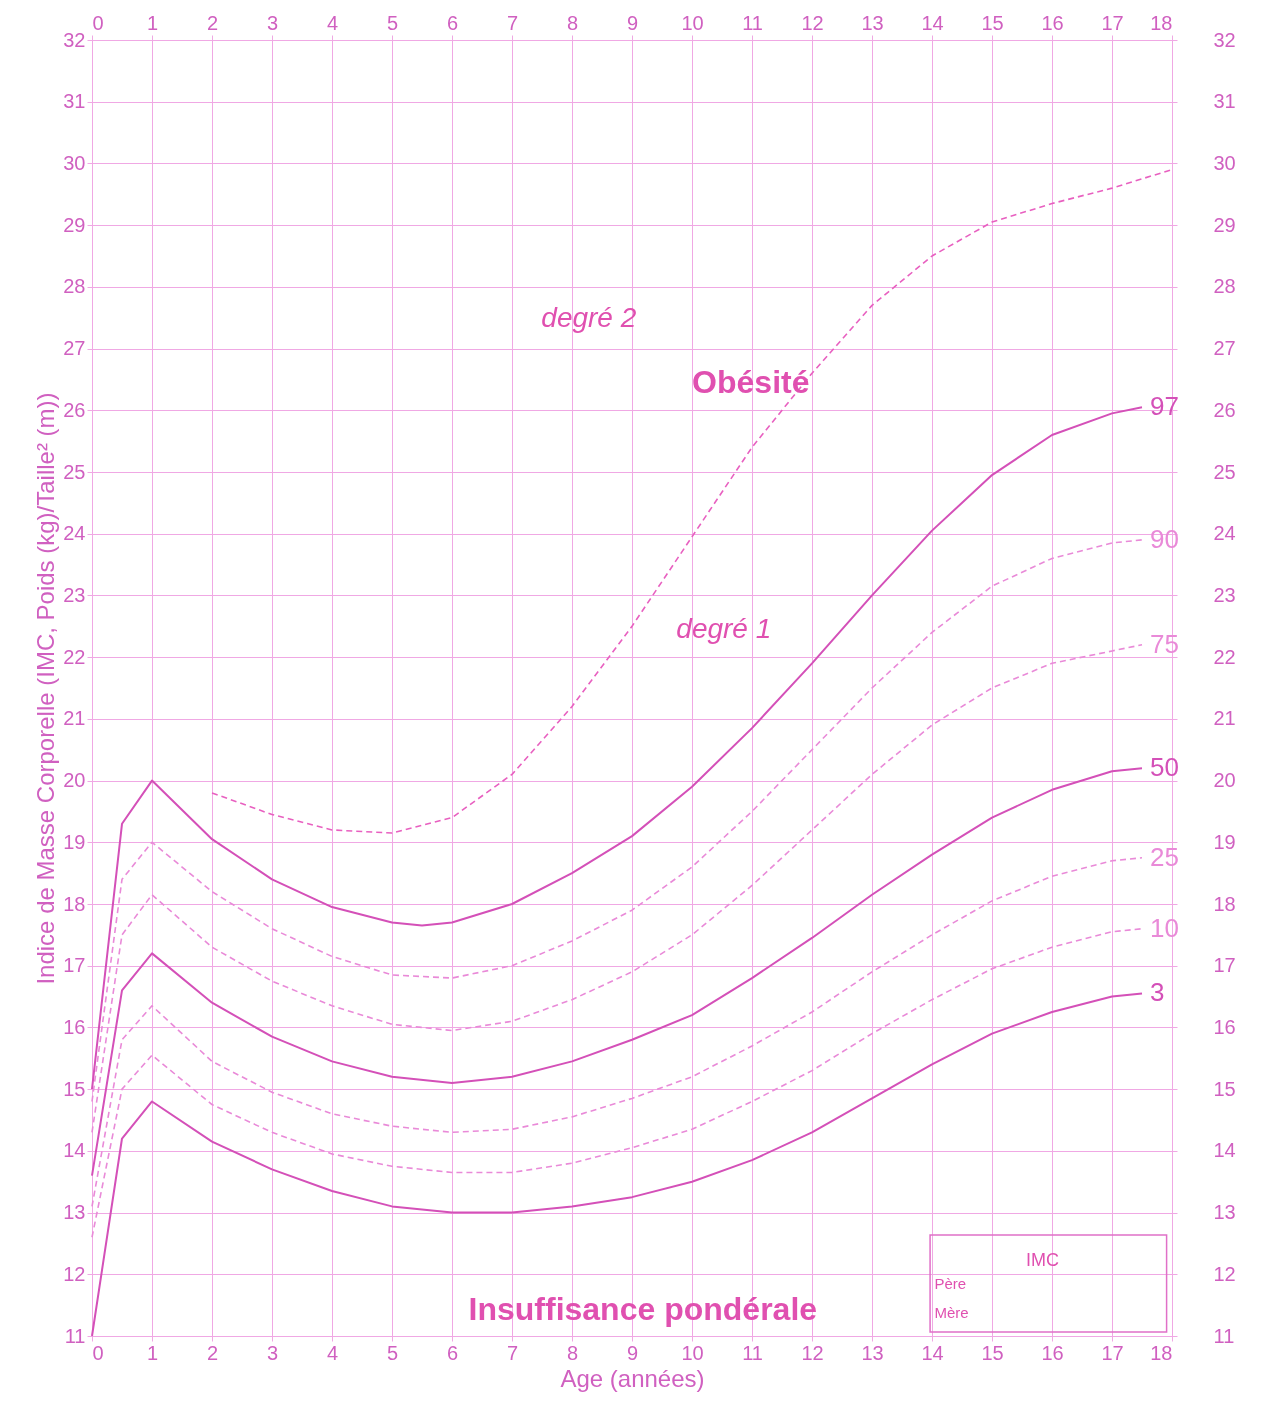  Describe the element at coordinates (589, 317) in the screenshot. I see `annotation: degré 2` at that location.